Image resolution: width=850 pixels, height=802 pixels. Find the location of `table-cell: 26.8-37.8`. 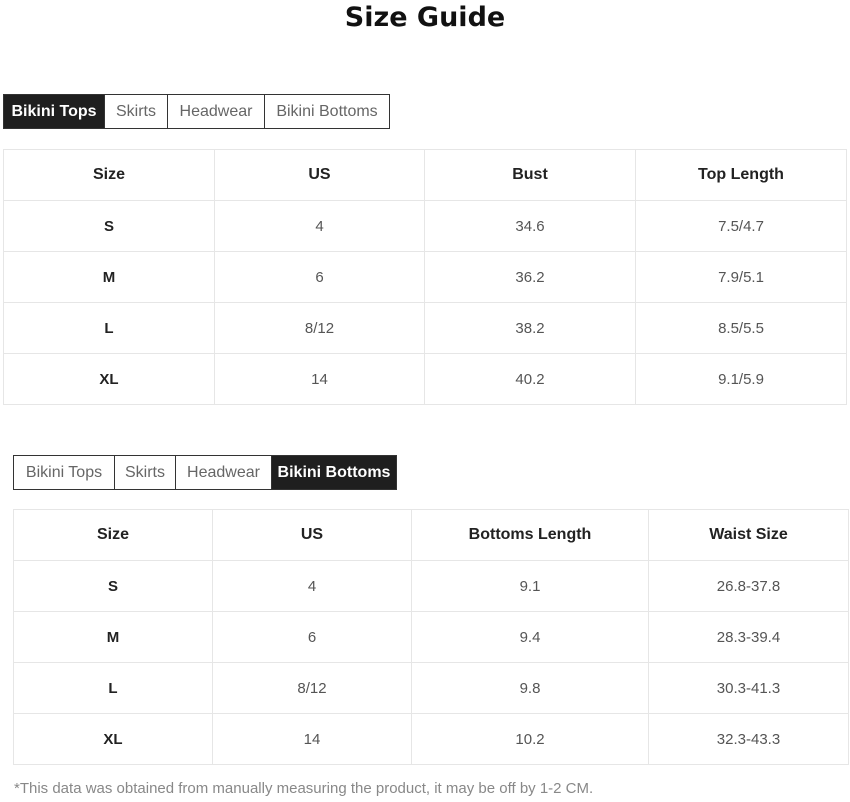

table-cell: 26.8-37.8 is located at coordinates (748, 586).